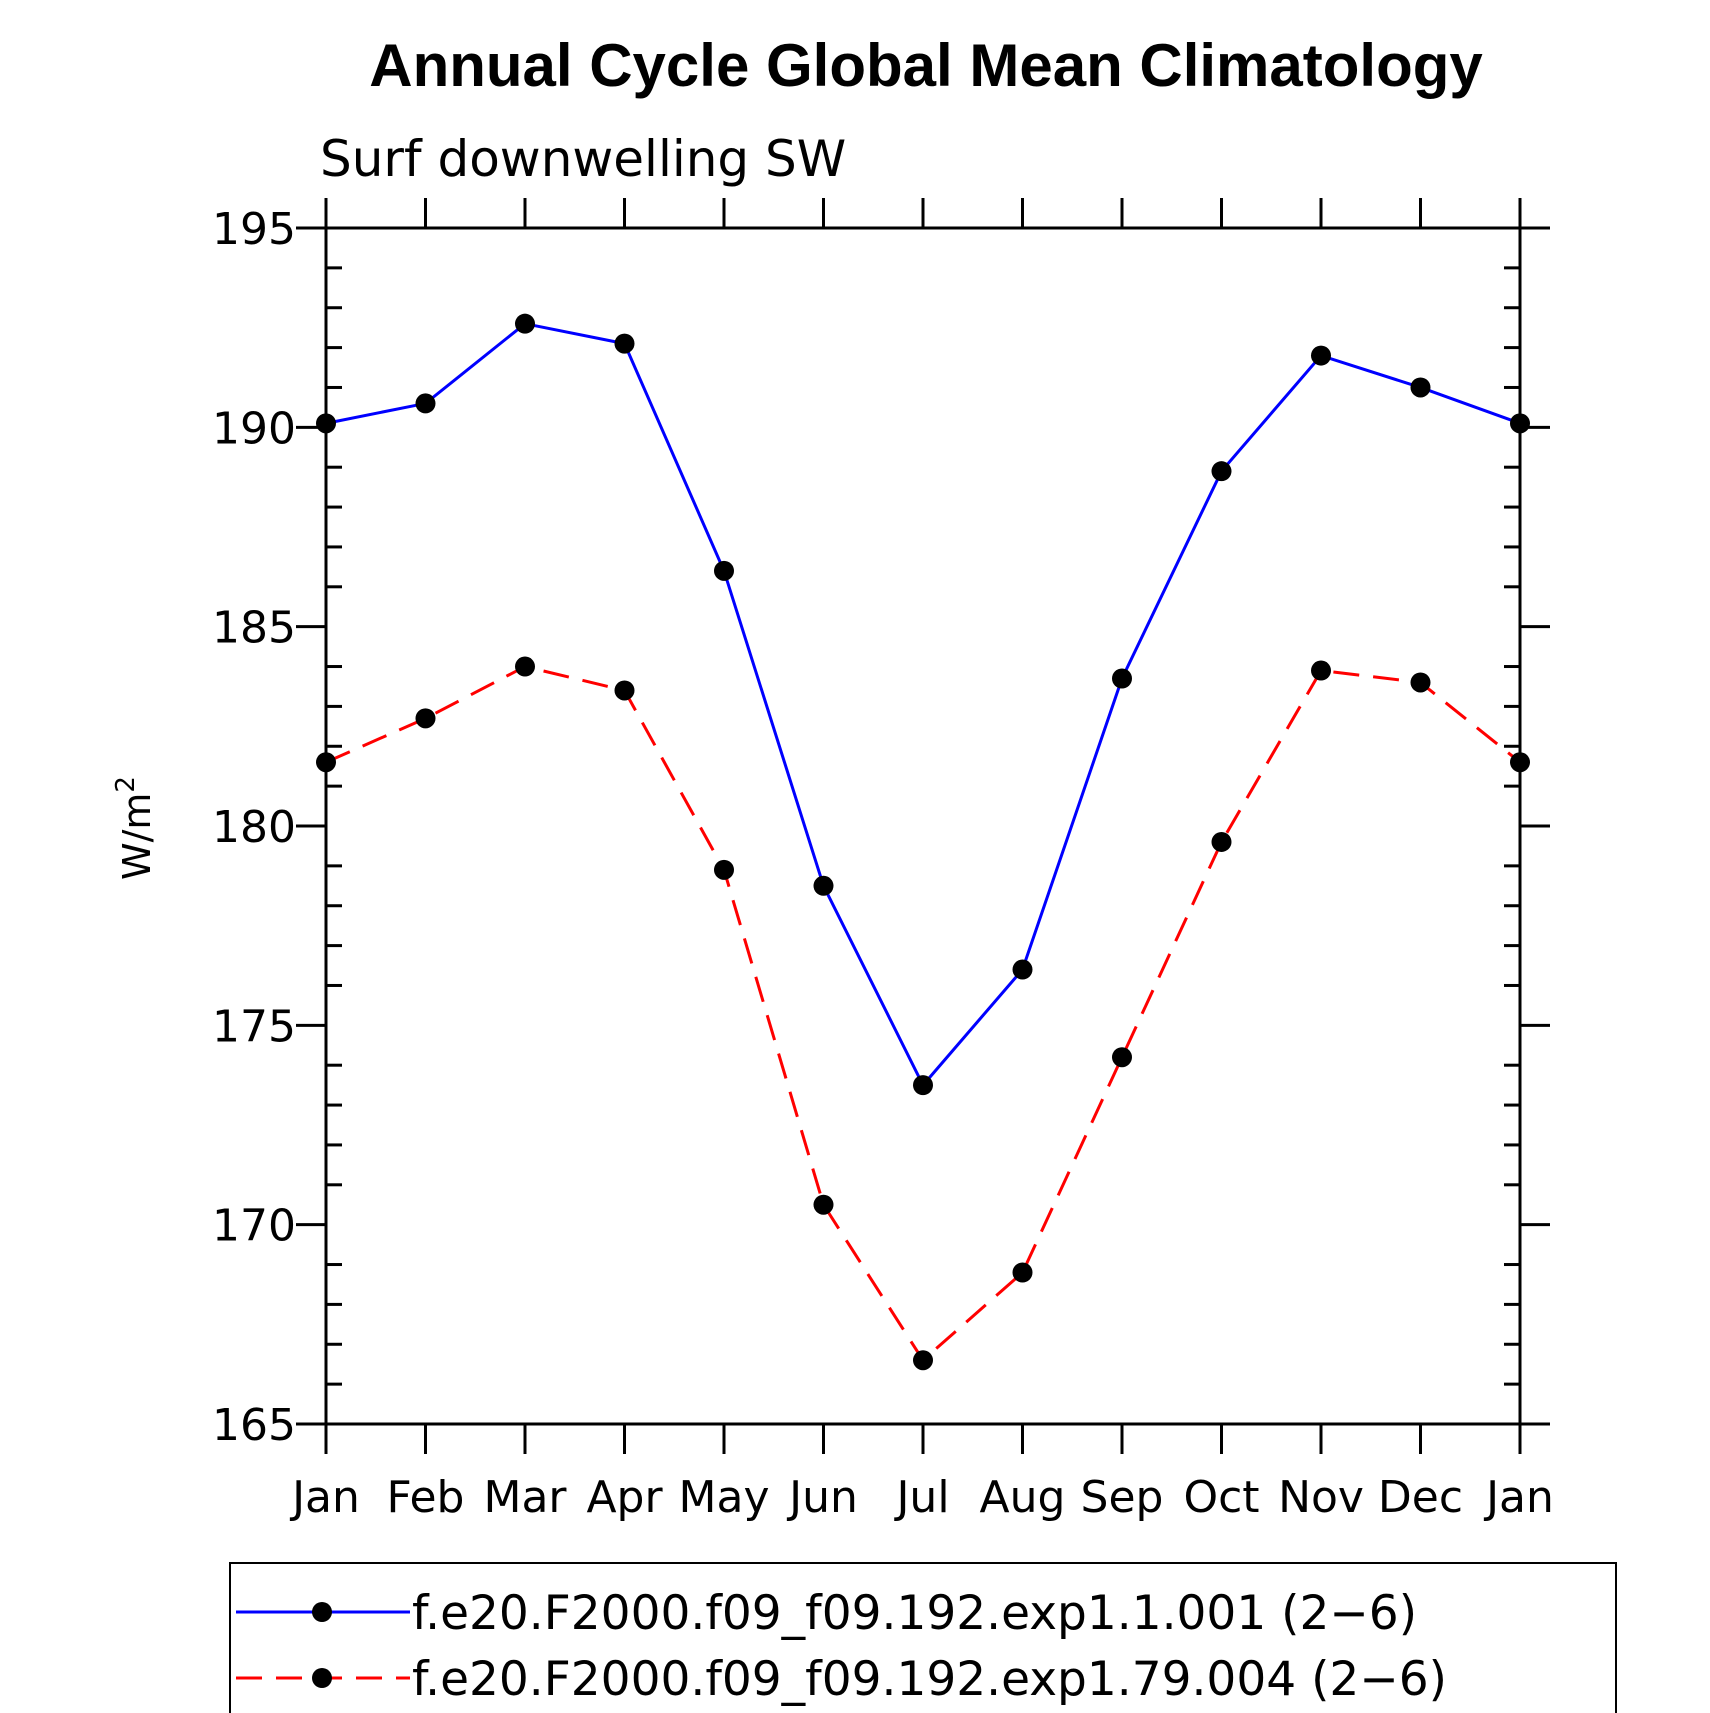 The height and width of the screenshot is (1713, 1710). What do you see at coordinates (254, 1026) in the screenshot?
I see `y-tick-label: 175` at bounding box center [254, 1026].